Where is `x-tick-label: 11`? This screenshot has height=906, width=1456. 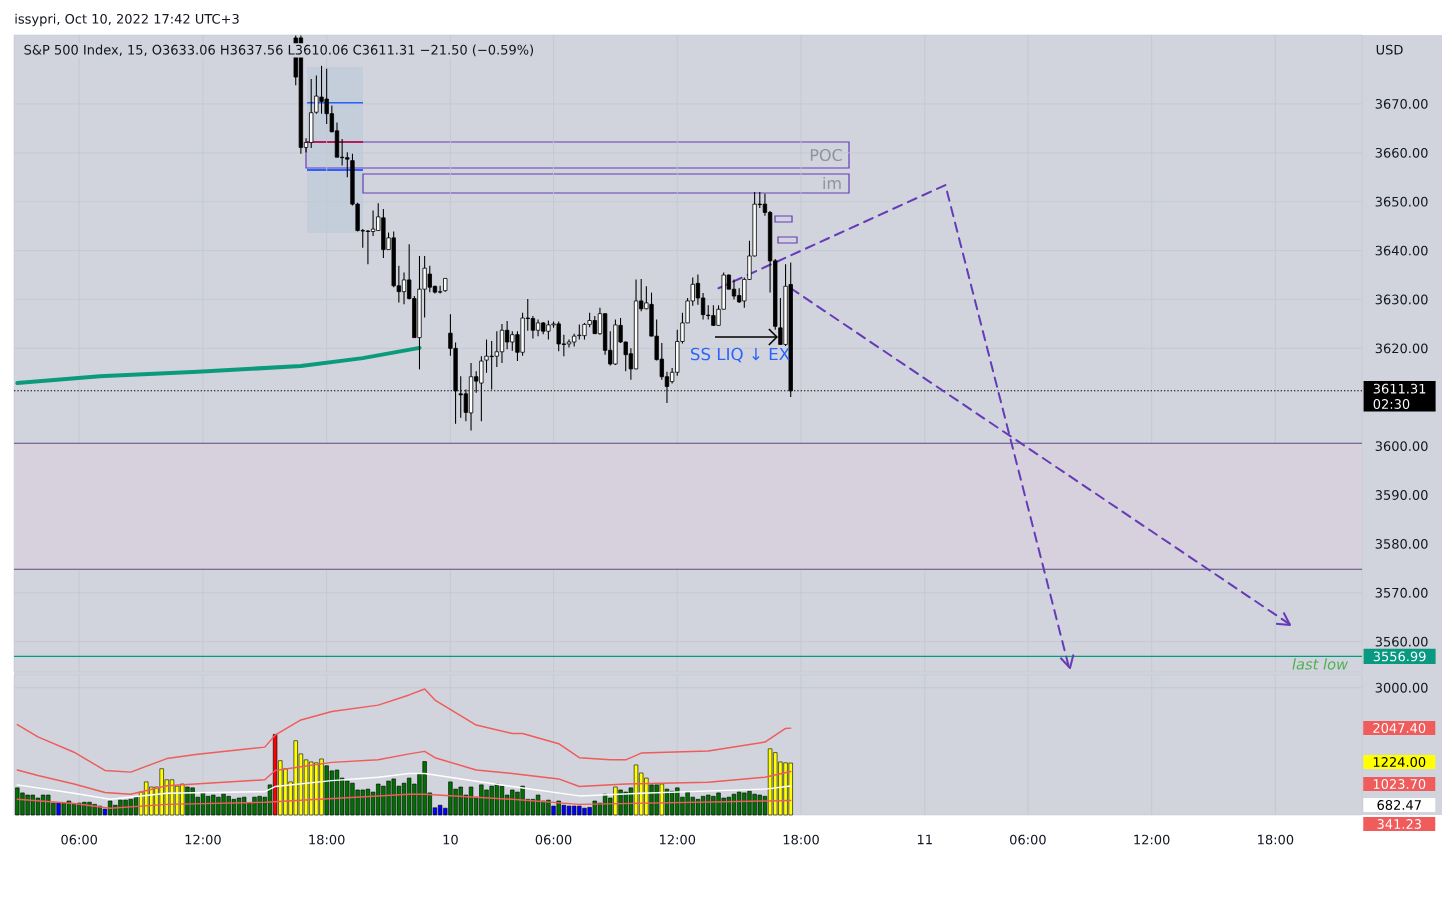 x-tick-label: 11 is located at coordinates (924, 839).